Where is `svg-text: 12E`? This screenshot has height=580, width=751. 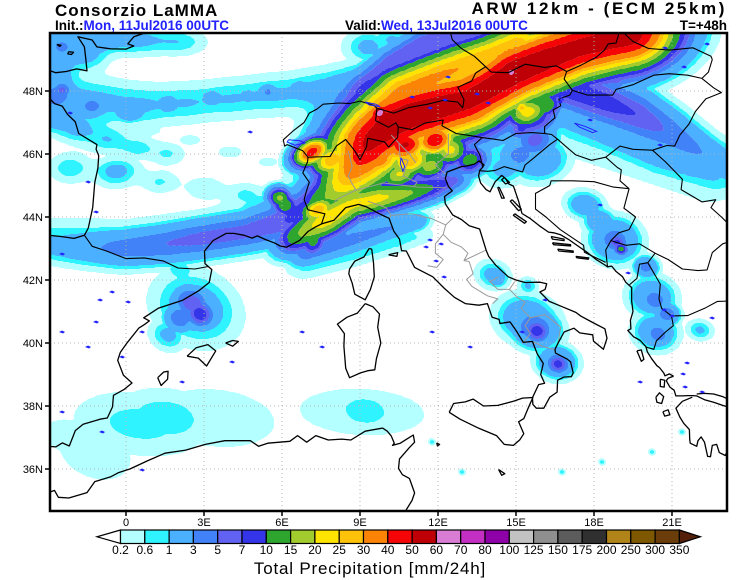 svg-text: 12E is located at coordinates (438, 523).